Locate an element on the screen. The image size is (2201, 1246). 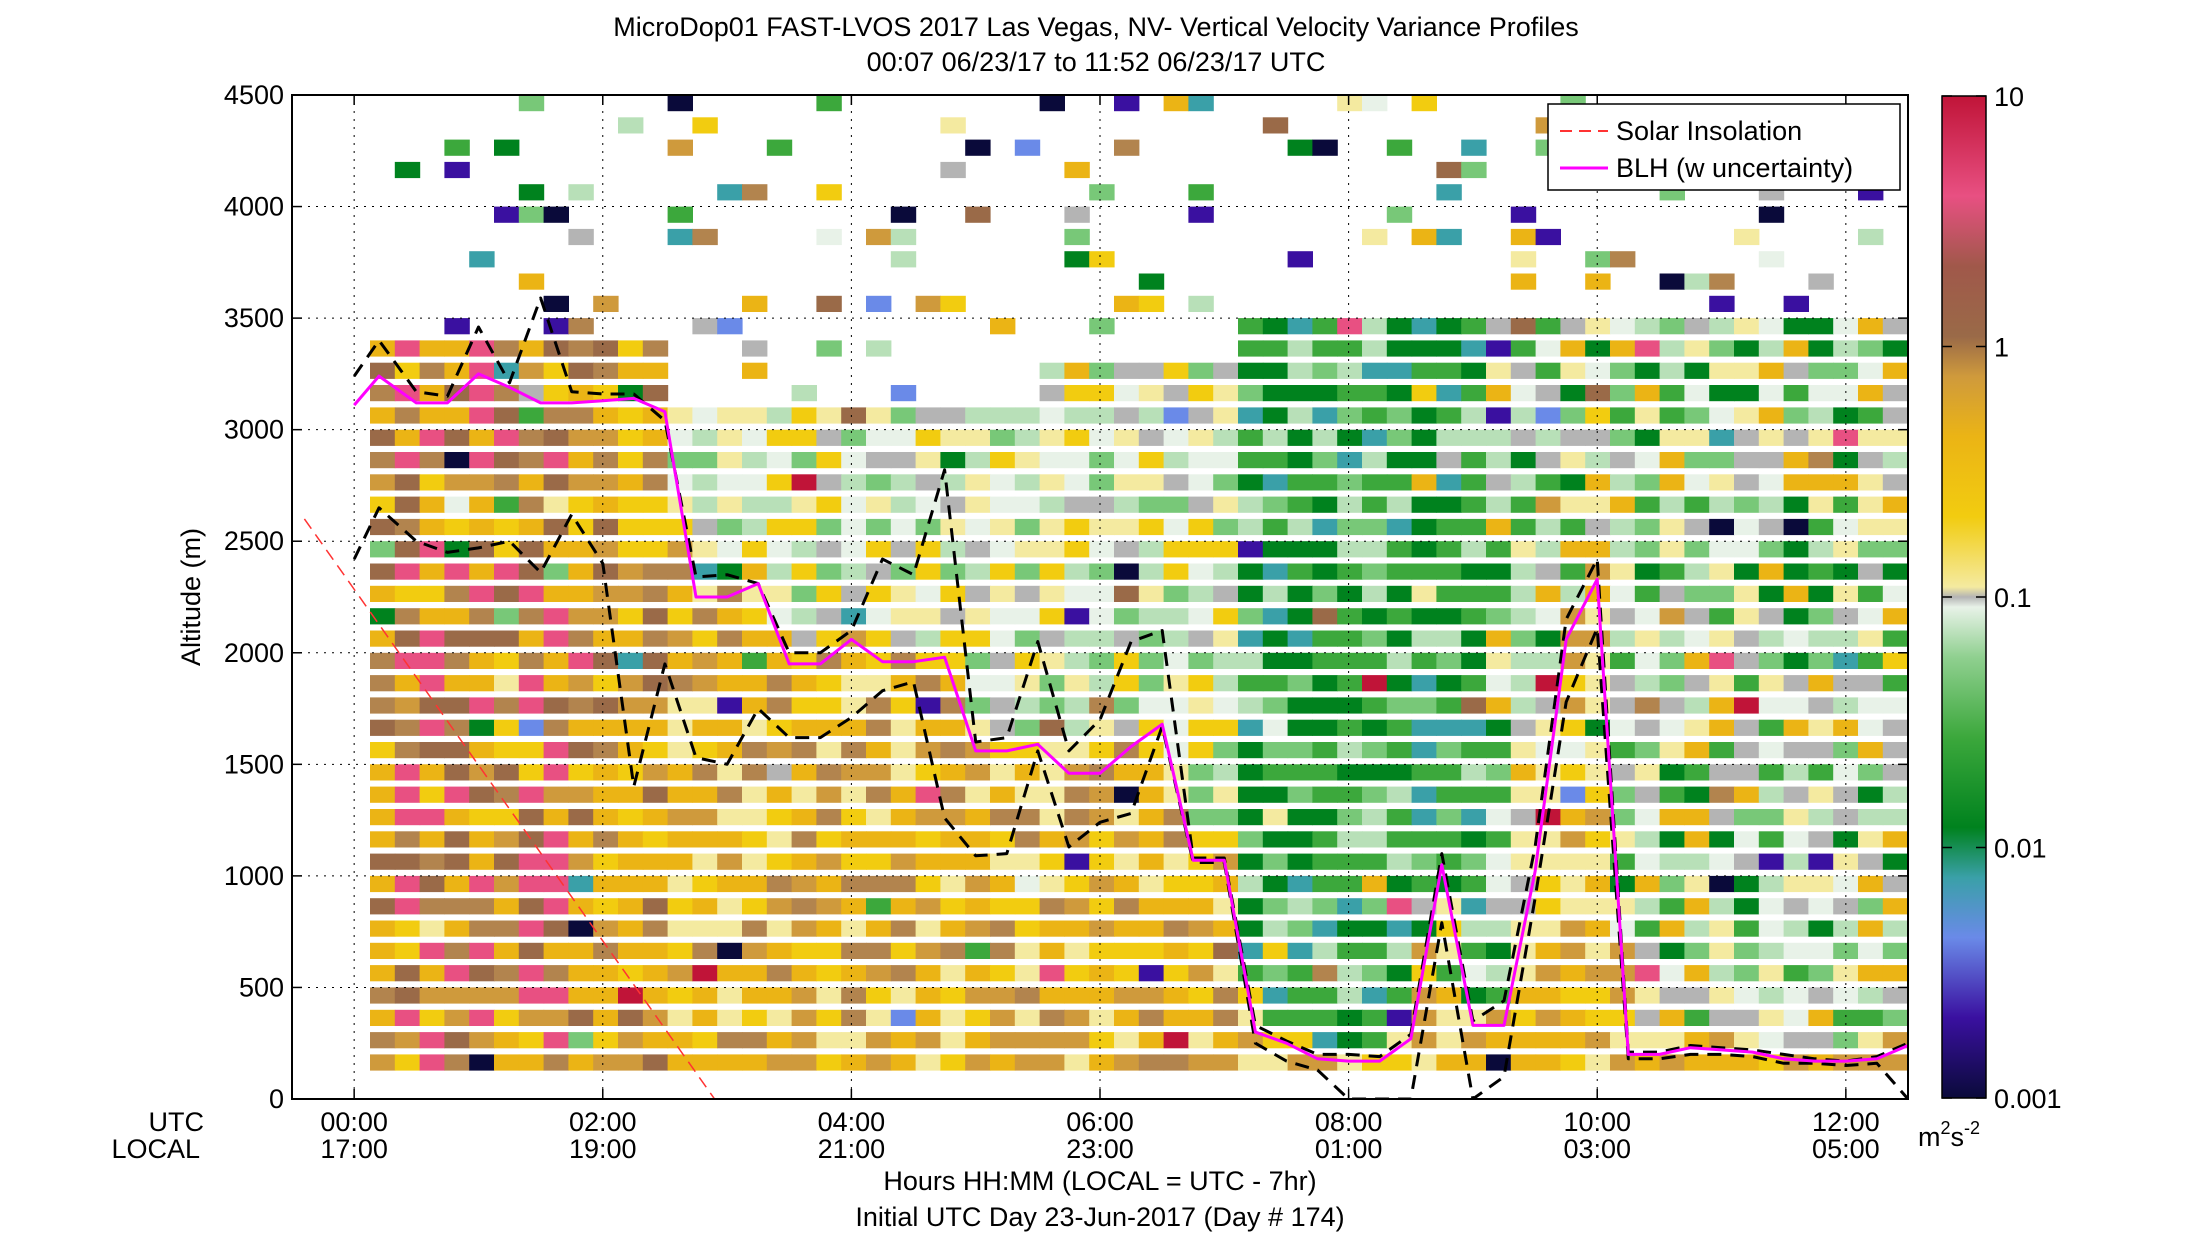
legend-label-blh: BLH (w uncertainty) is located at coordinates (1734, 168).